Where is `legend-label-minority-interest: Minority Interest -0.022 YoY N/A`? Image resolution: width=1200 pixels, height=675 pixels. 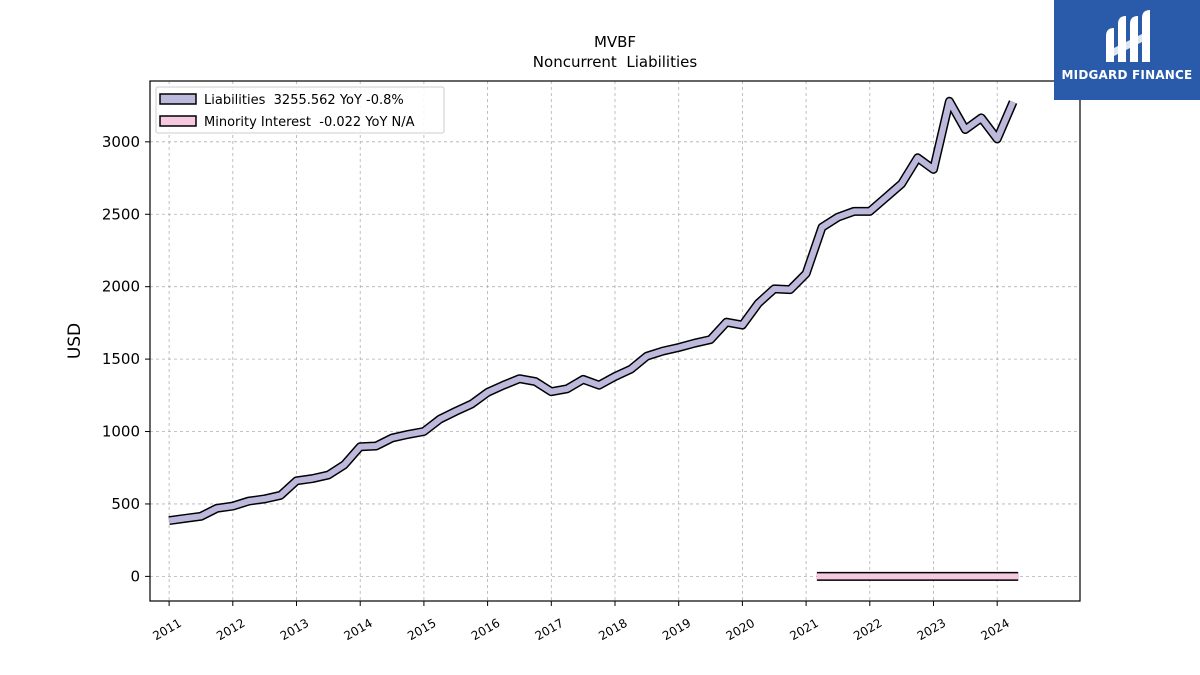
legend-label-minority-interest: Minority Interest -0.022 YoY N/A is located at coordinates (309, 122).